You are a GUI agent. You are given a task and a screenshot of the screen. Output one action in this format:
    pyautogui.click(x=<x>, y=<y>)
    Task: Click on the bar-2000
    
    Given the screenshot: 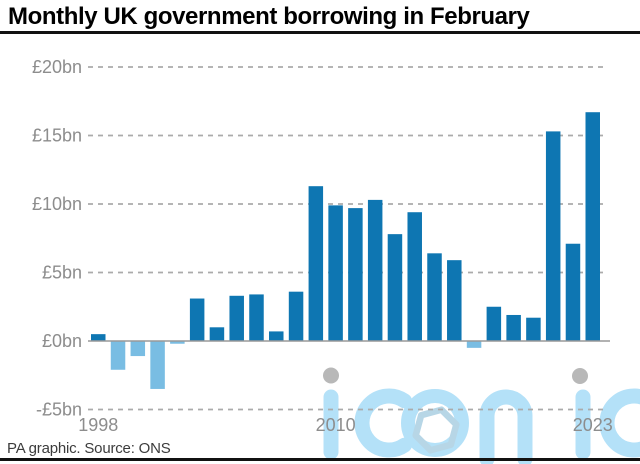 What is the action you would take?
    pyautogui.click(x=138, y=349)
    